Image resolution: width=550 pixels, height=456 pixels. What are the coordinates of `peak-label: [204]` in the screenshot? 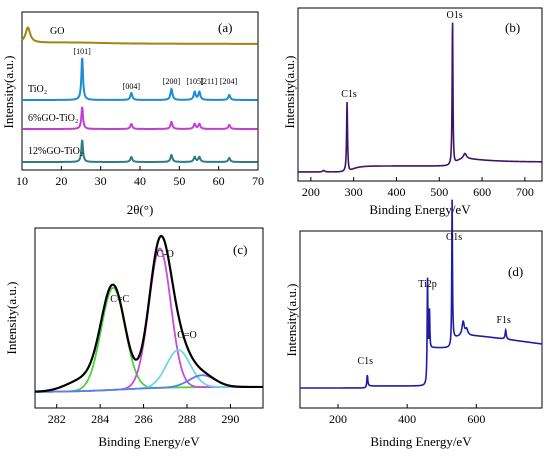 It's located at (229, 81).